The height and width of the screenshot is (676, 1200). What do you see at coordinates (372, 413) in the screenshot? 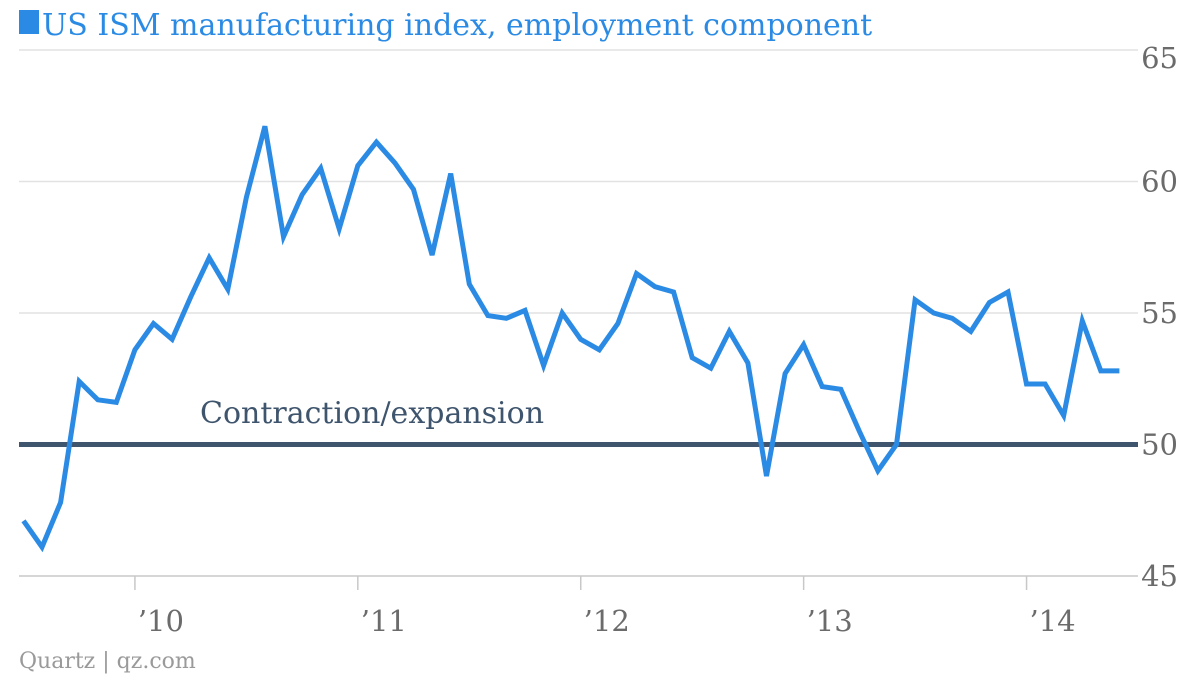
I see `reference-line-label: Contraction/expansion` at bounding box center [372, 413].